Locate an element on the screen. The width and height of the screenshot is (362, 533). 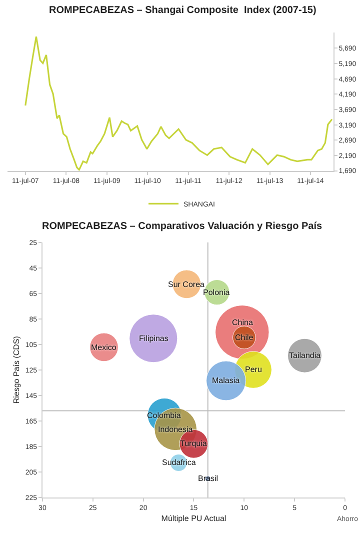
series-label: Chile is located at coordinates (244, 337).